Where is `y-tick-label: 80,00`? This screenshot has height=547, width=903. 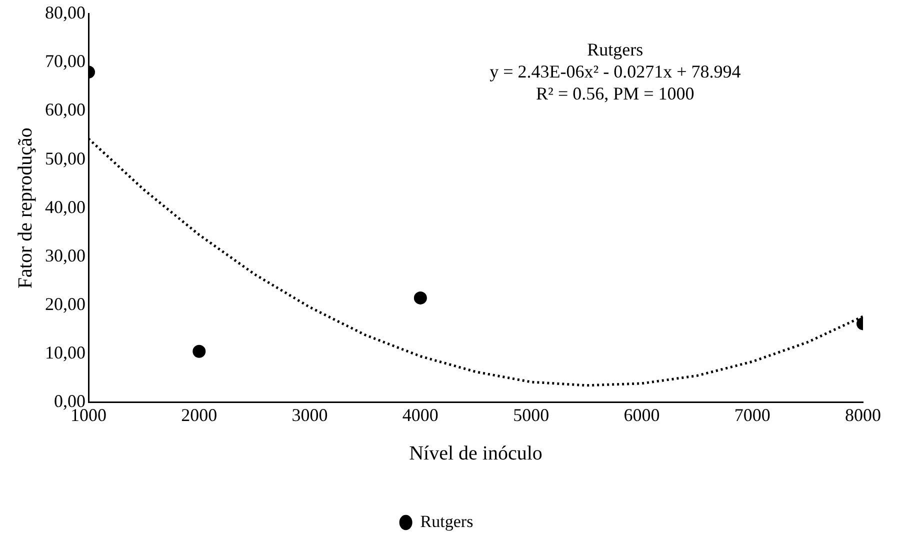 y-tick-label: 80,00 is located at coordinates (65, 12).